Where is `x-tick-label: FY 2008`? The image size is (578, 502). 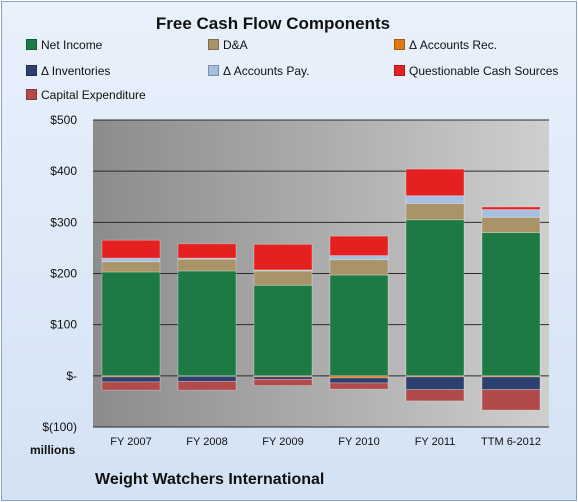
x-tick-label: FY 2008 is located at coordinates (206, 442).